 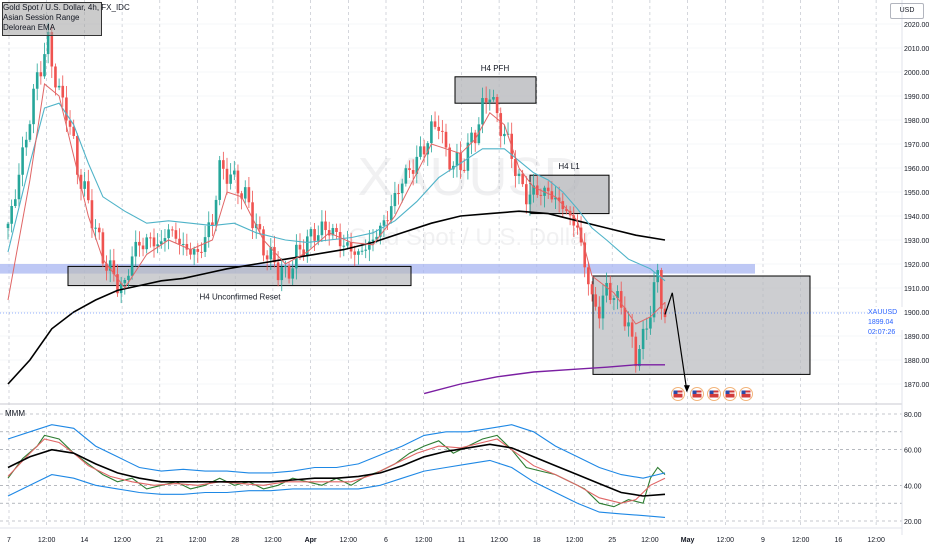 I want to click on indicator-asian-session: Asian Session Range, so click(x=41, y=17).